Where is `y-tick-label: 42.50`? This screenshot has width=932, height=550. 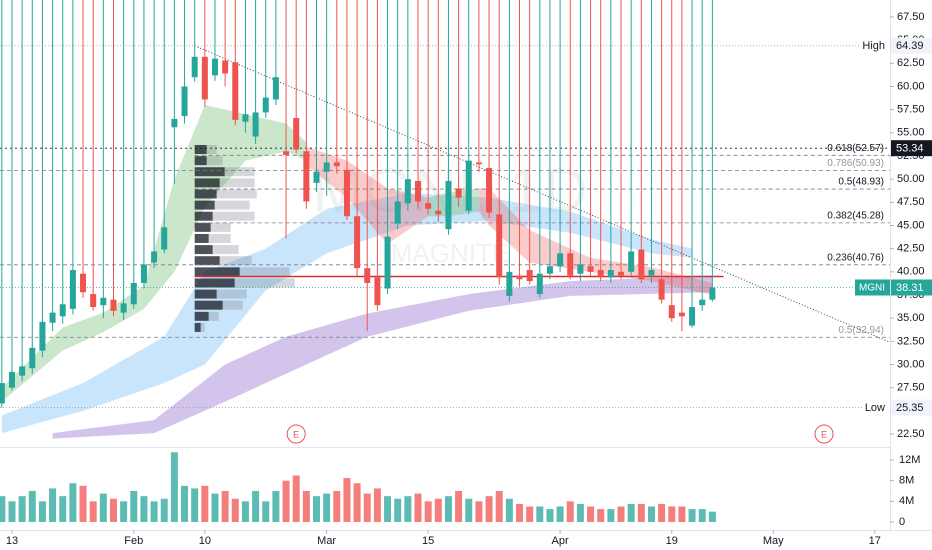 y-tick-label: 42.50 is located at coordinates (911, 249).